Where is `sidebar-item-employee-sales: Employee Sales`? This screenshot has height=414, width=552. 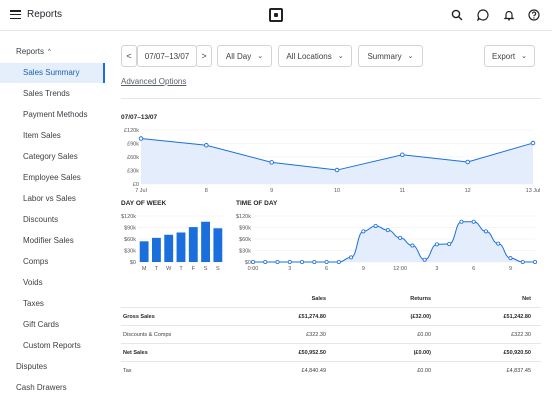
sidebar-item-employee-sales: Employee Sales is located at coordinates (52, 177).